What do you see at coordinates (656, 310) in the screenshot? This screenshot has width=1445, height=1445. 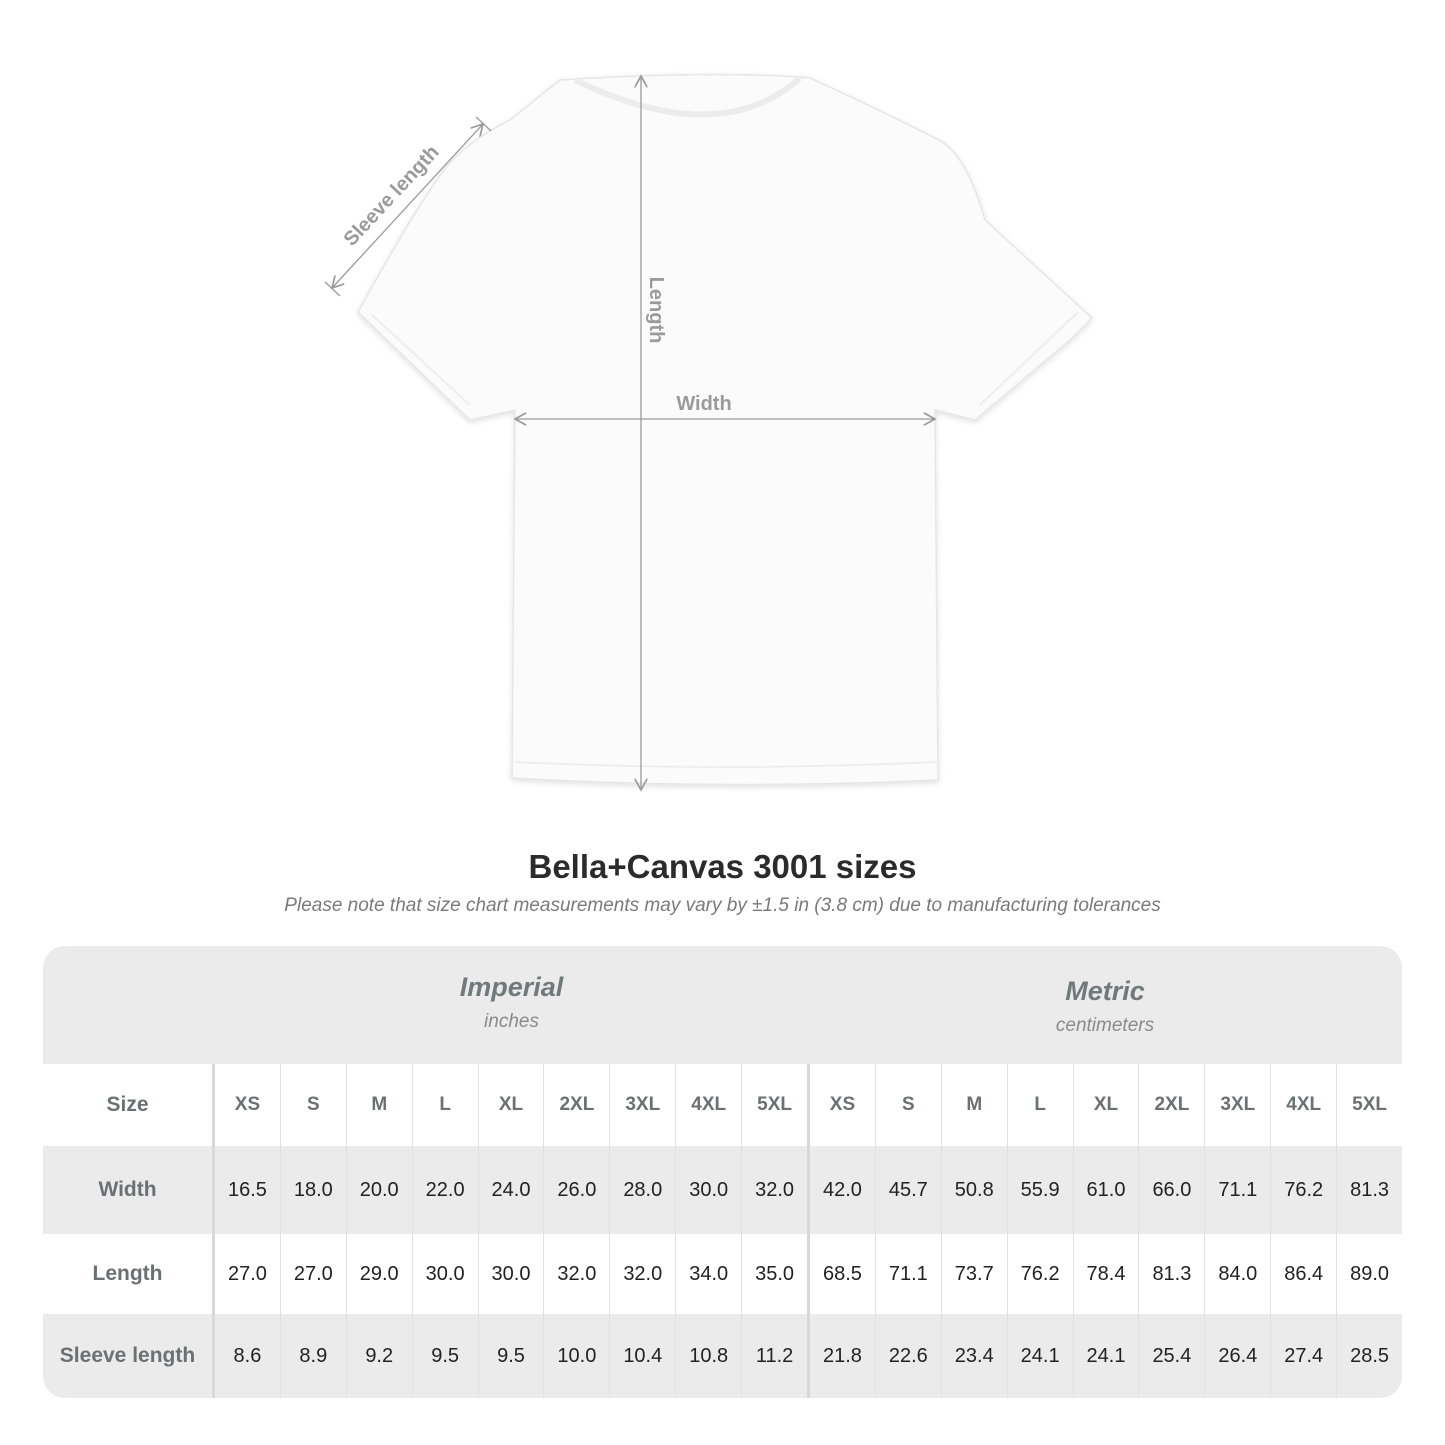 I see `length-label: Length` at bounding box center [656, 310].